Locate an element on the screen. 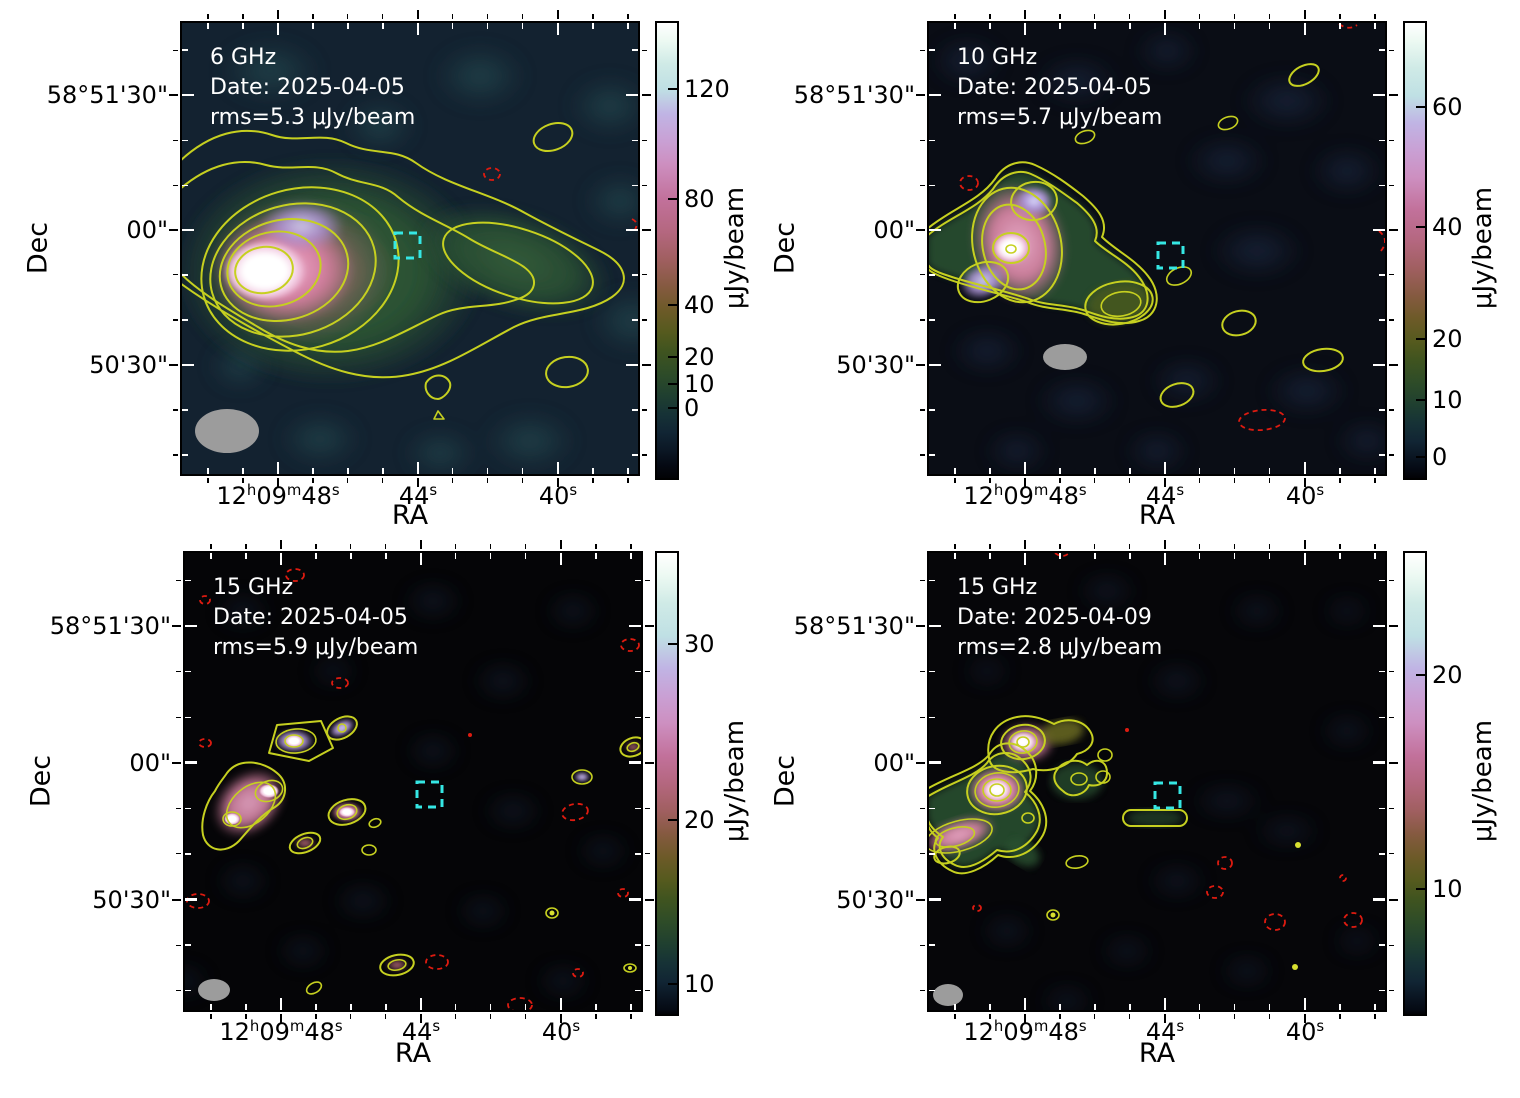  positive-contours is located at coordinates (1135, 235).